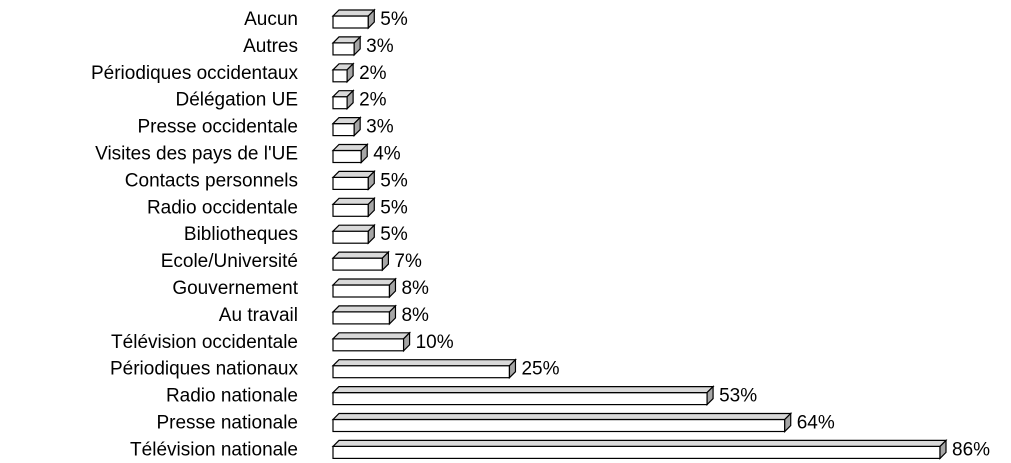  Describe the element at coordinates (235, 288) in the screenshot. I see `category-label: Gouvernement` at that location.